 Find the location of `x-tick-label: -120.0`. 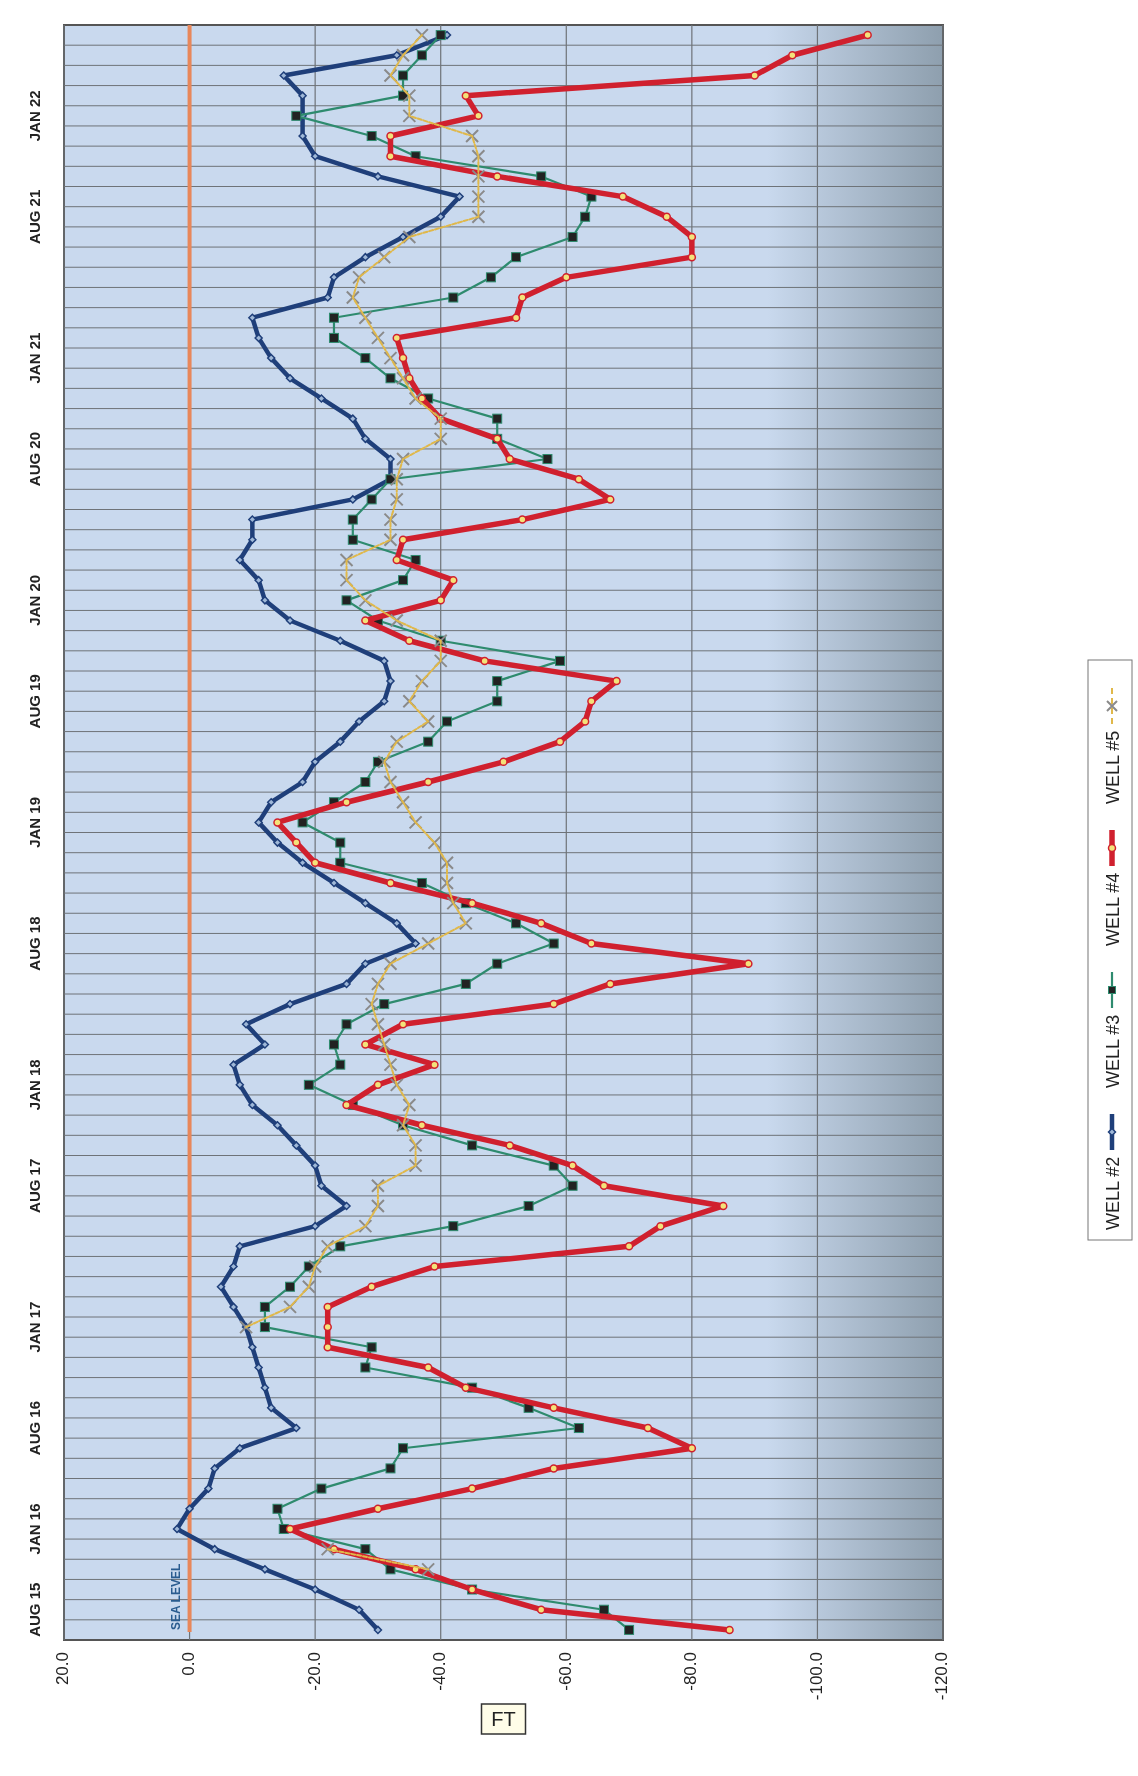

x-tick-label: -120.0 is located at coordinates (942, 1676).